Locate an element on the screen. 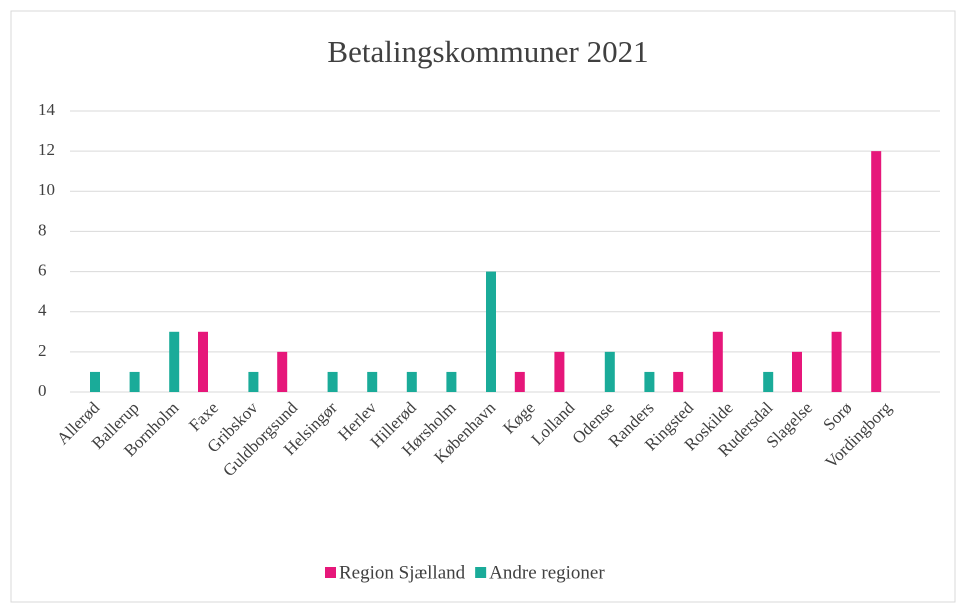  y-tick-label: 6 is located at coordinates (42, 269).